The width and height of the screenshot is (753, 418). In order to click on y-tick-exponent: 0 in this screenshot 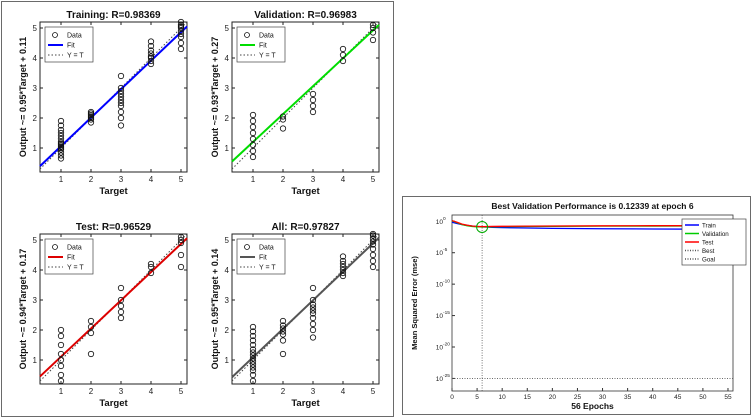, I will do `click(444, 219)`.